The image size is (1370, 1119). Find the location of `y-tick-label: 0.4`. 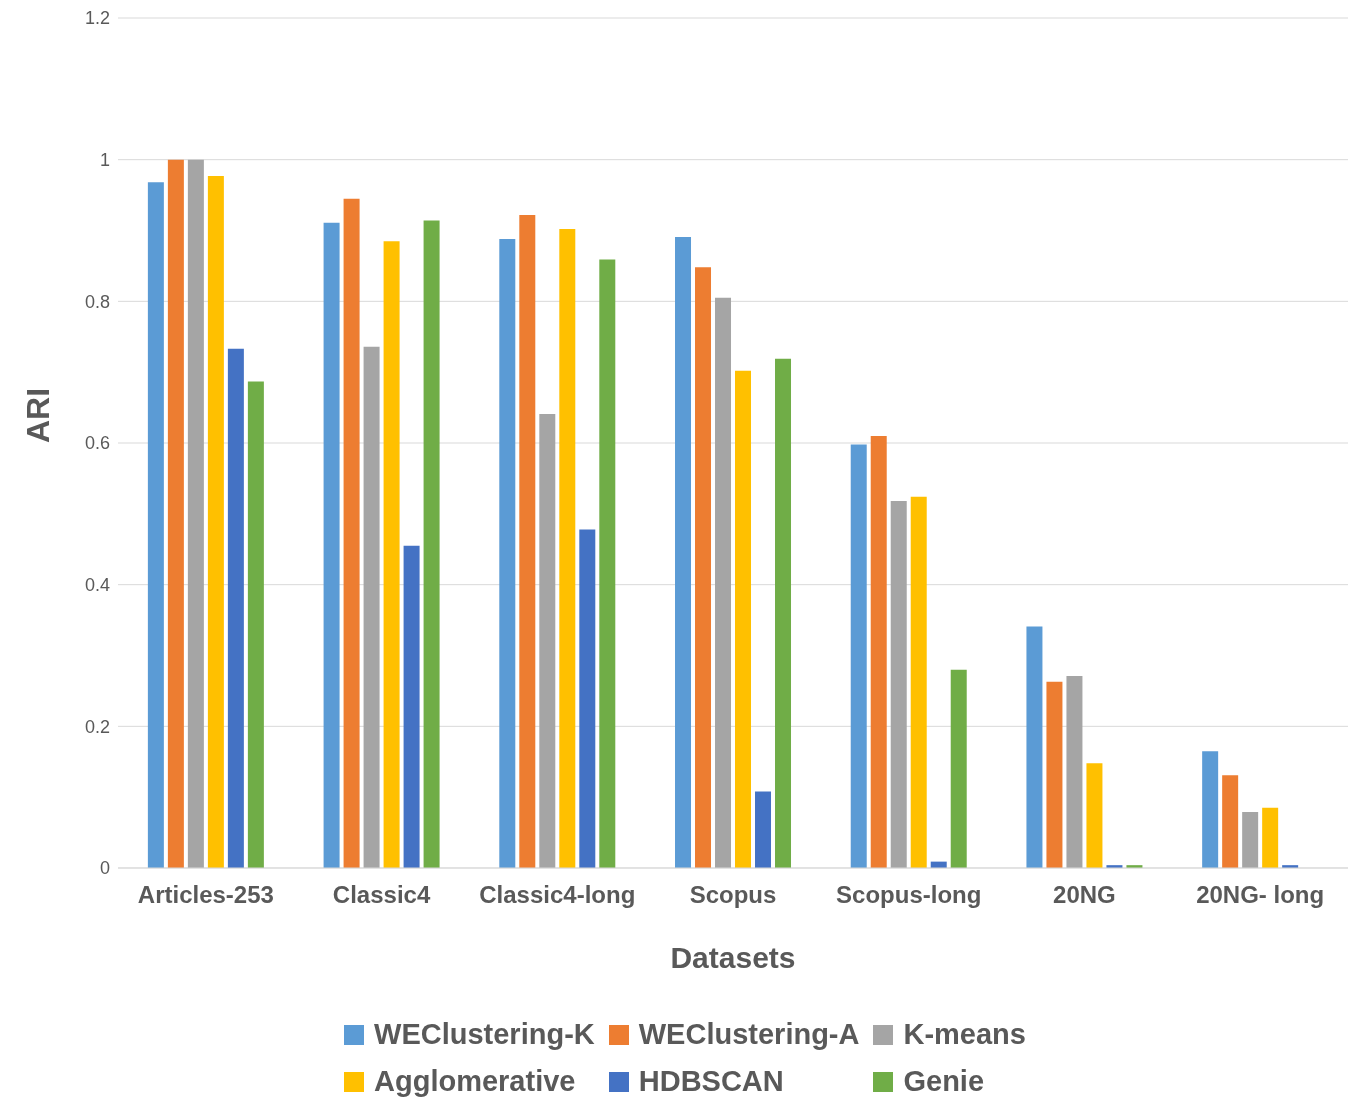

y-tick-label: 0.4 is located at coordinates (97, 585).